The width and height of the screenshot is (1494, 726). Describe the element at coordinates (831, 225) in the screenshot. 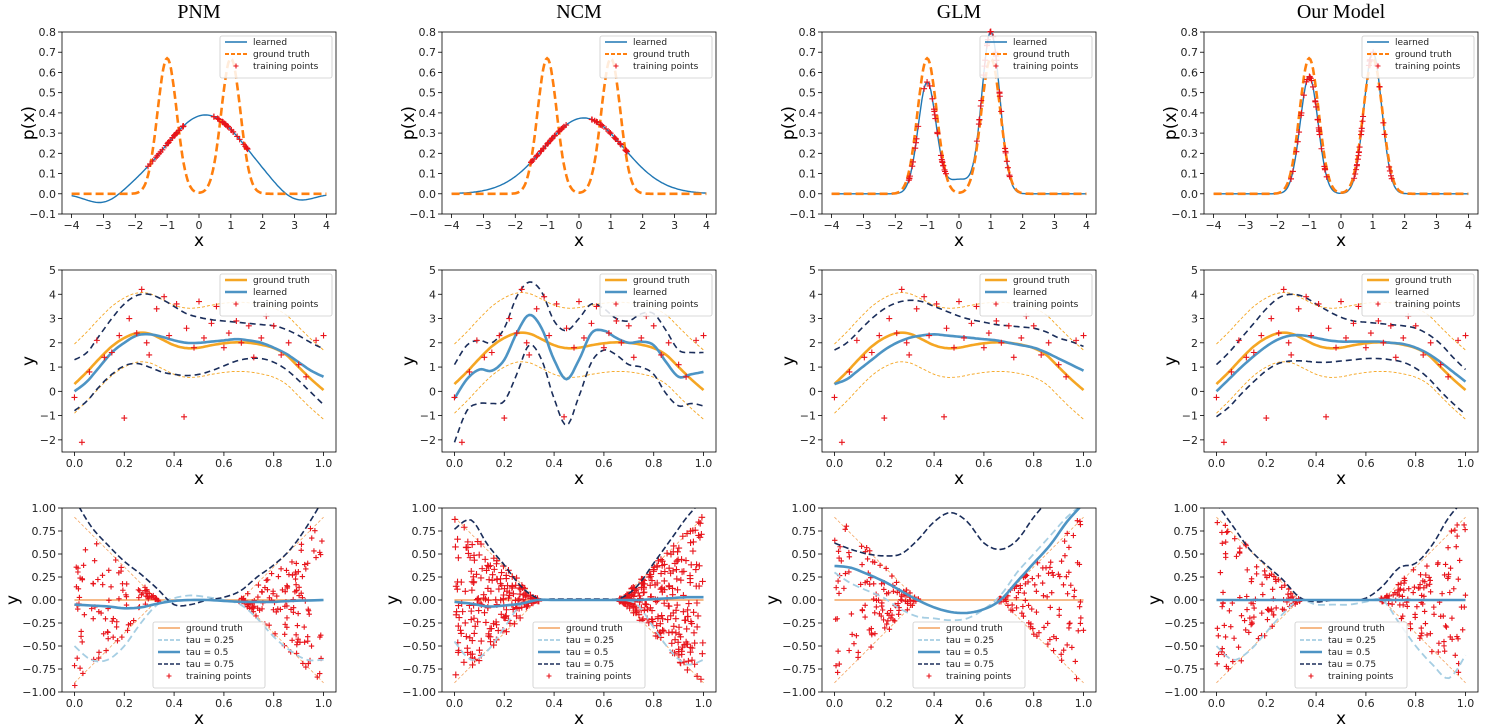

I see `x-tick-label: −4` at that location.